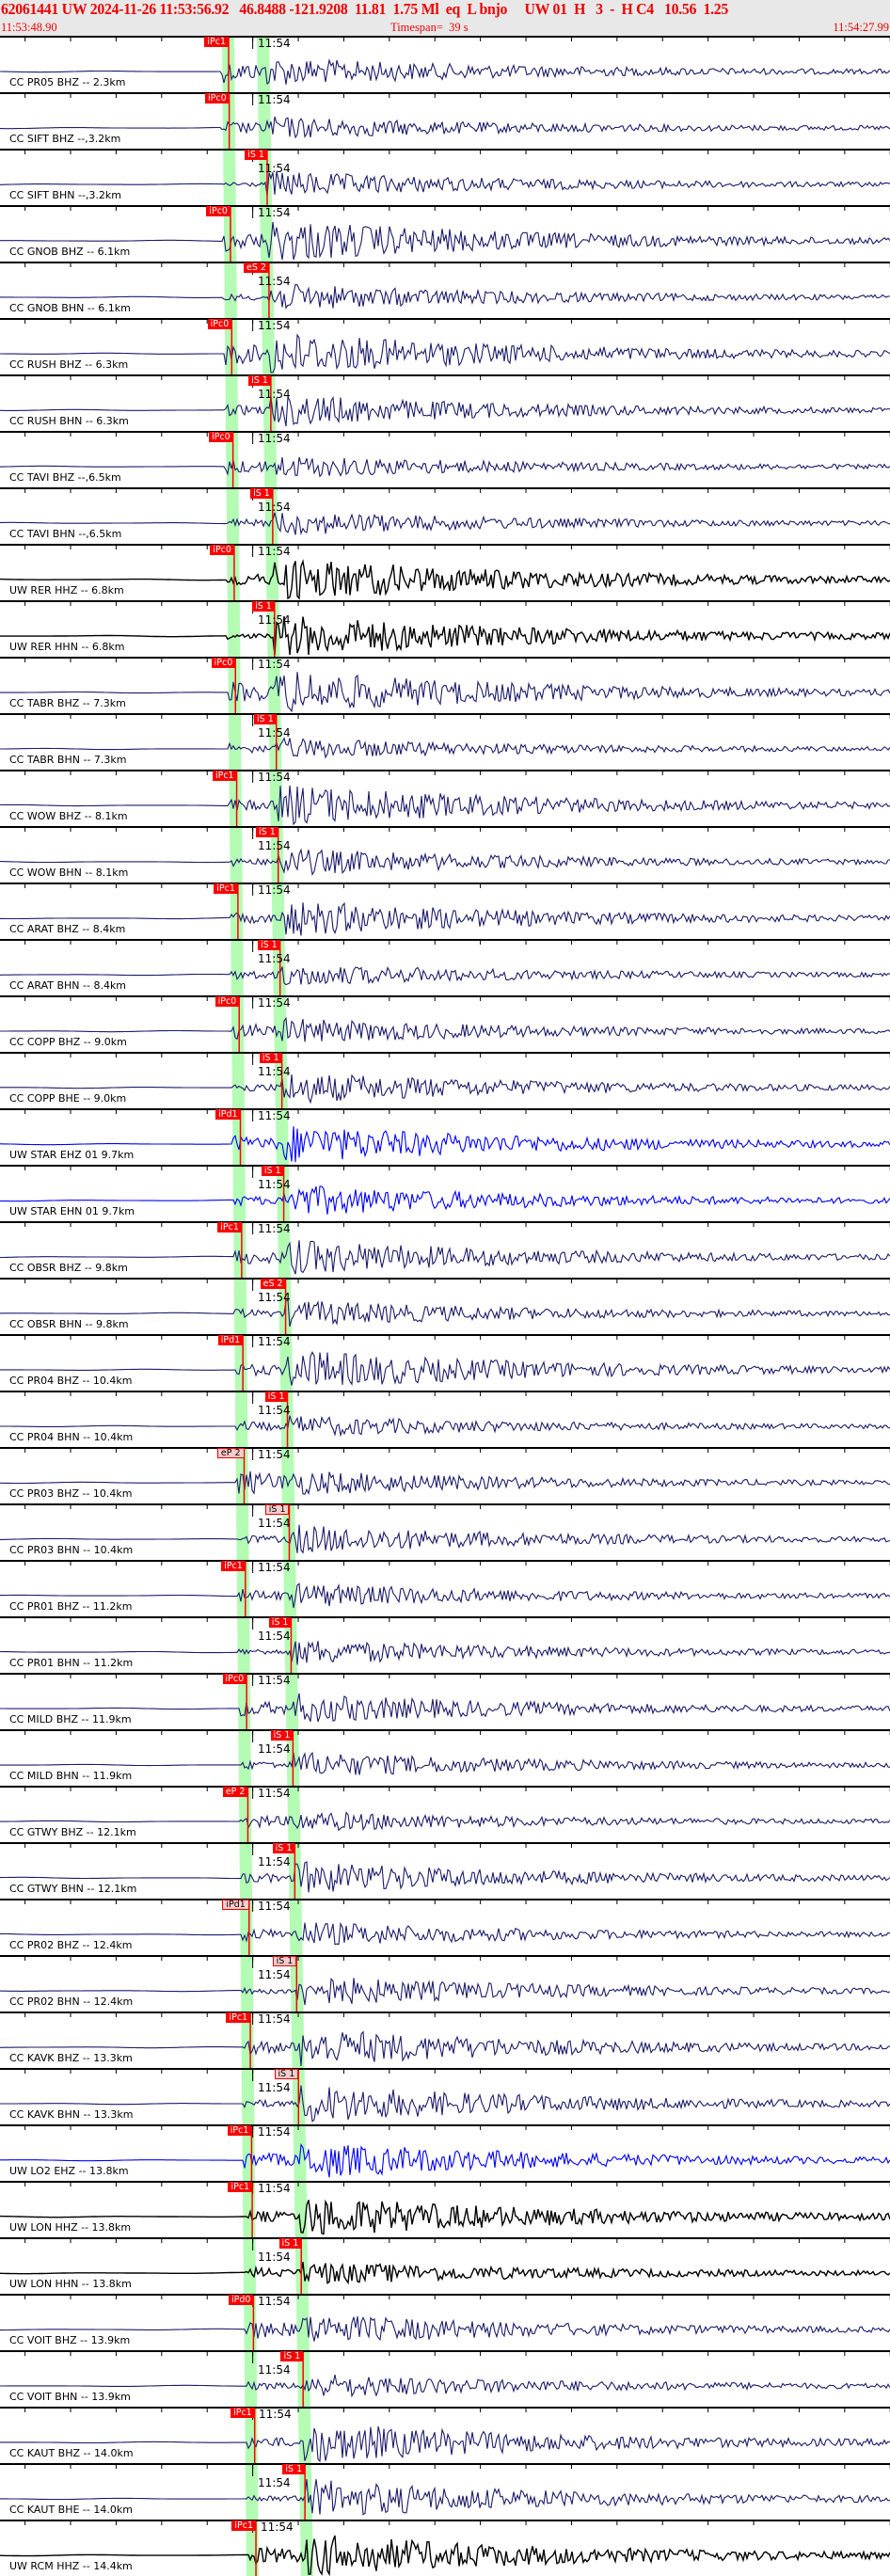  I want to click on trace-panel: 11:54 CC WOW BHN -- 8.1km iS 1, so click(445, 854).